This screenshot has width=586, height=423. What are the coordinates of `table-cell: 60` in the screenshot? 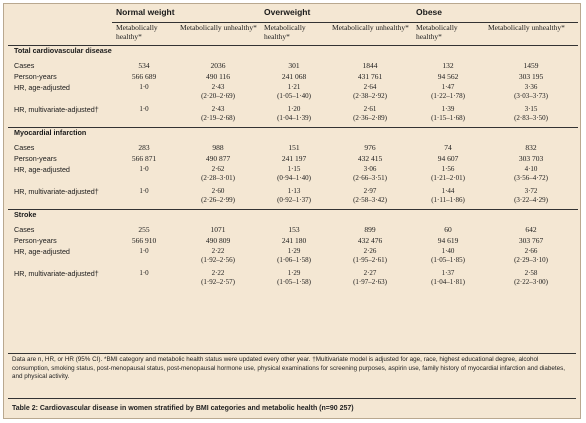 It's located at (448, 229).